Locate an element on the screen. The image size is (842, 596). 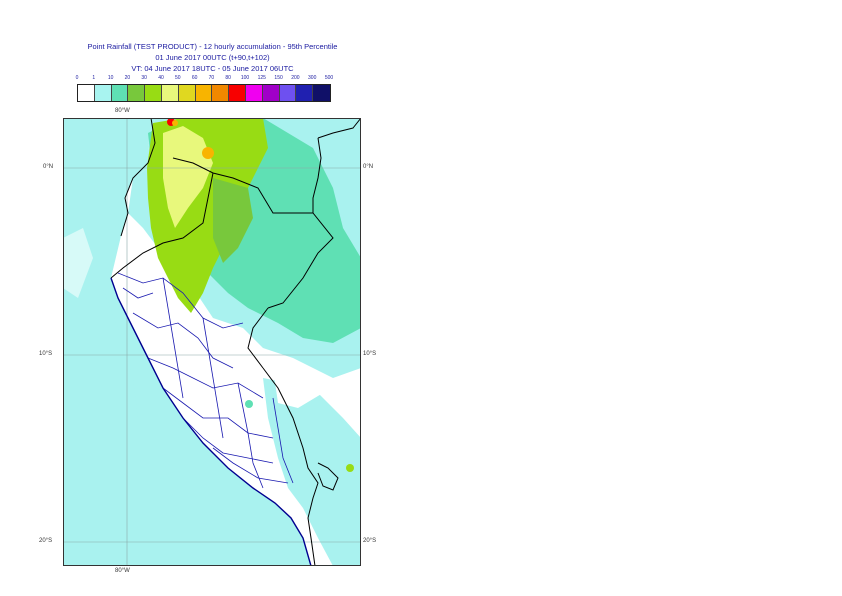
legend-tick-label: 30 is located at coordinates (144, 78).